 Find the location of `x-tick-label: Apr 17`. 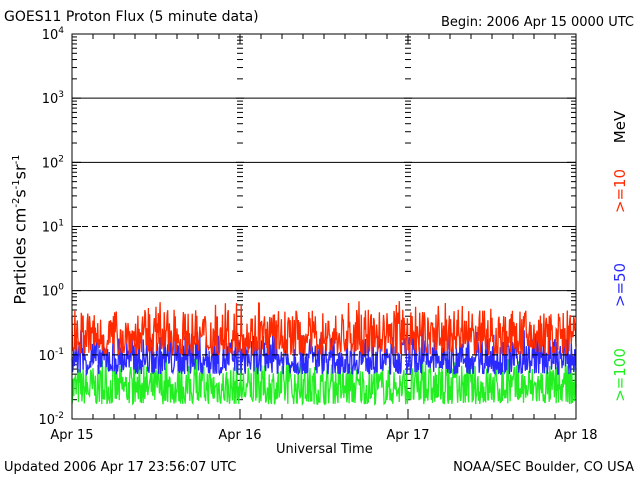

x-tick-label: Apr 17 is located at coordinates (407, 435).